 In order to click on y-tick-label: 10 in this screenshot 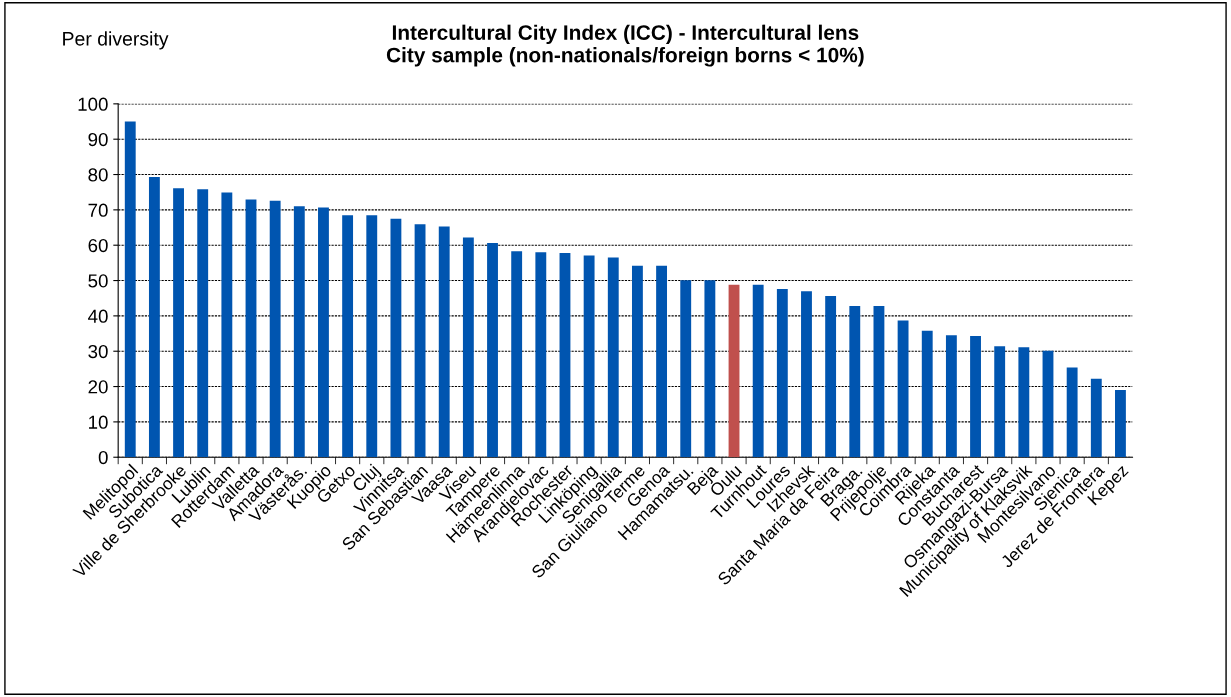, I will do `click(98, 422)`.